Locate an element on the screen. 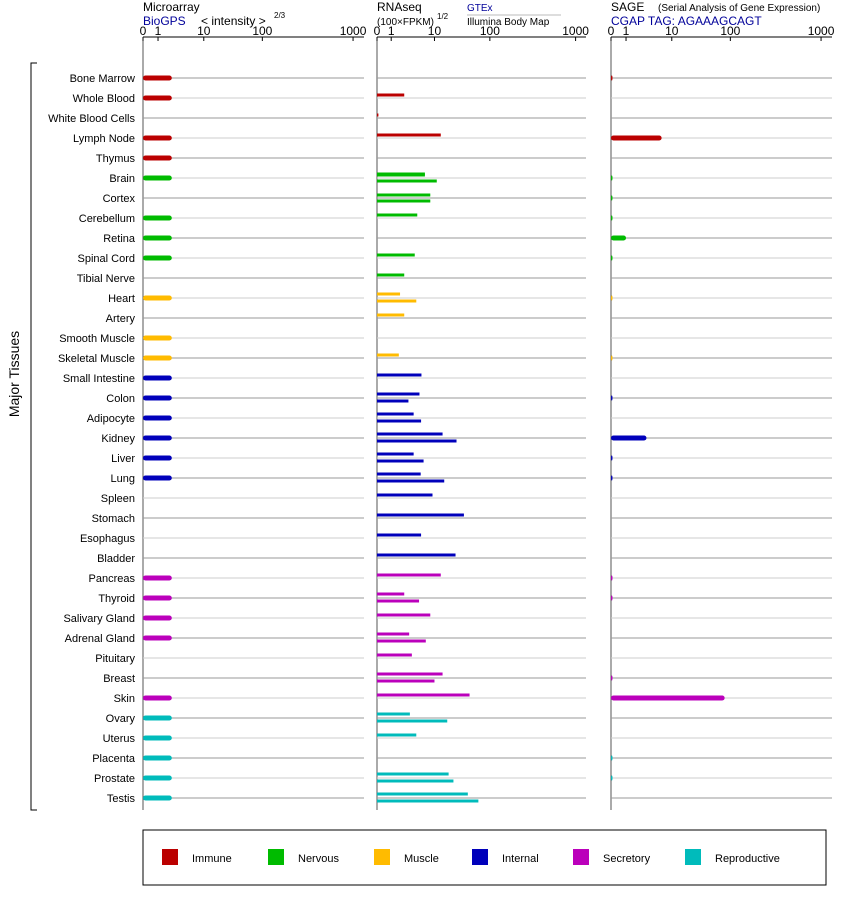 The image size is (842, 900). tissue-label: Pancreas is located at coordinates (112, 579).